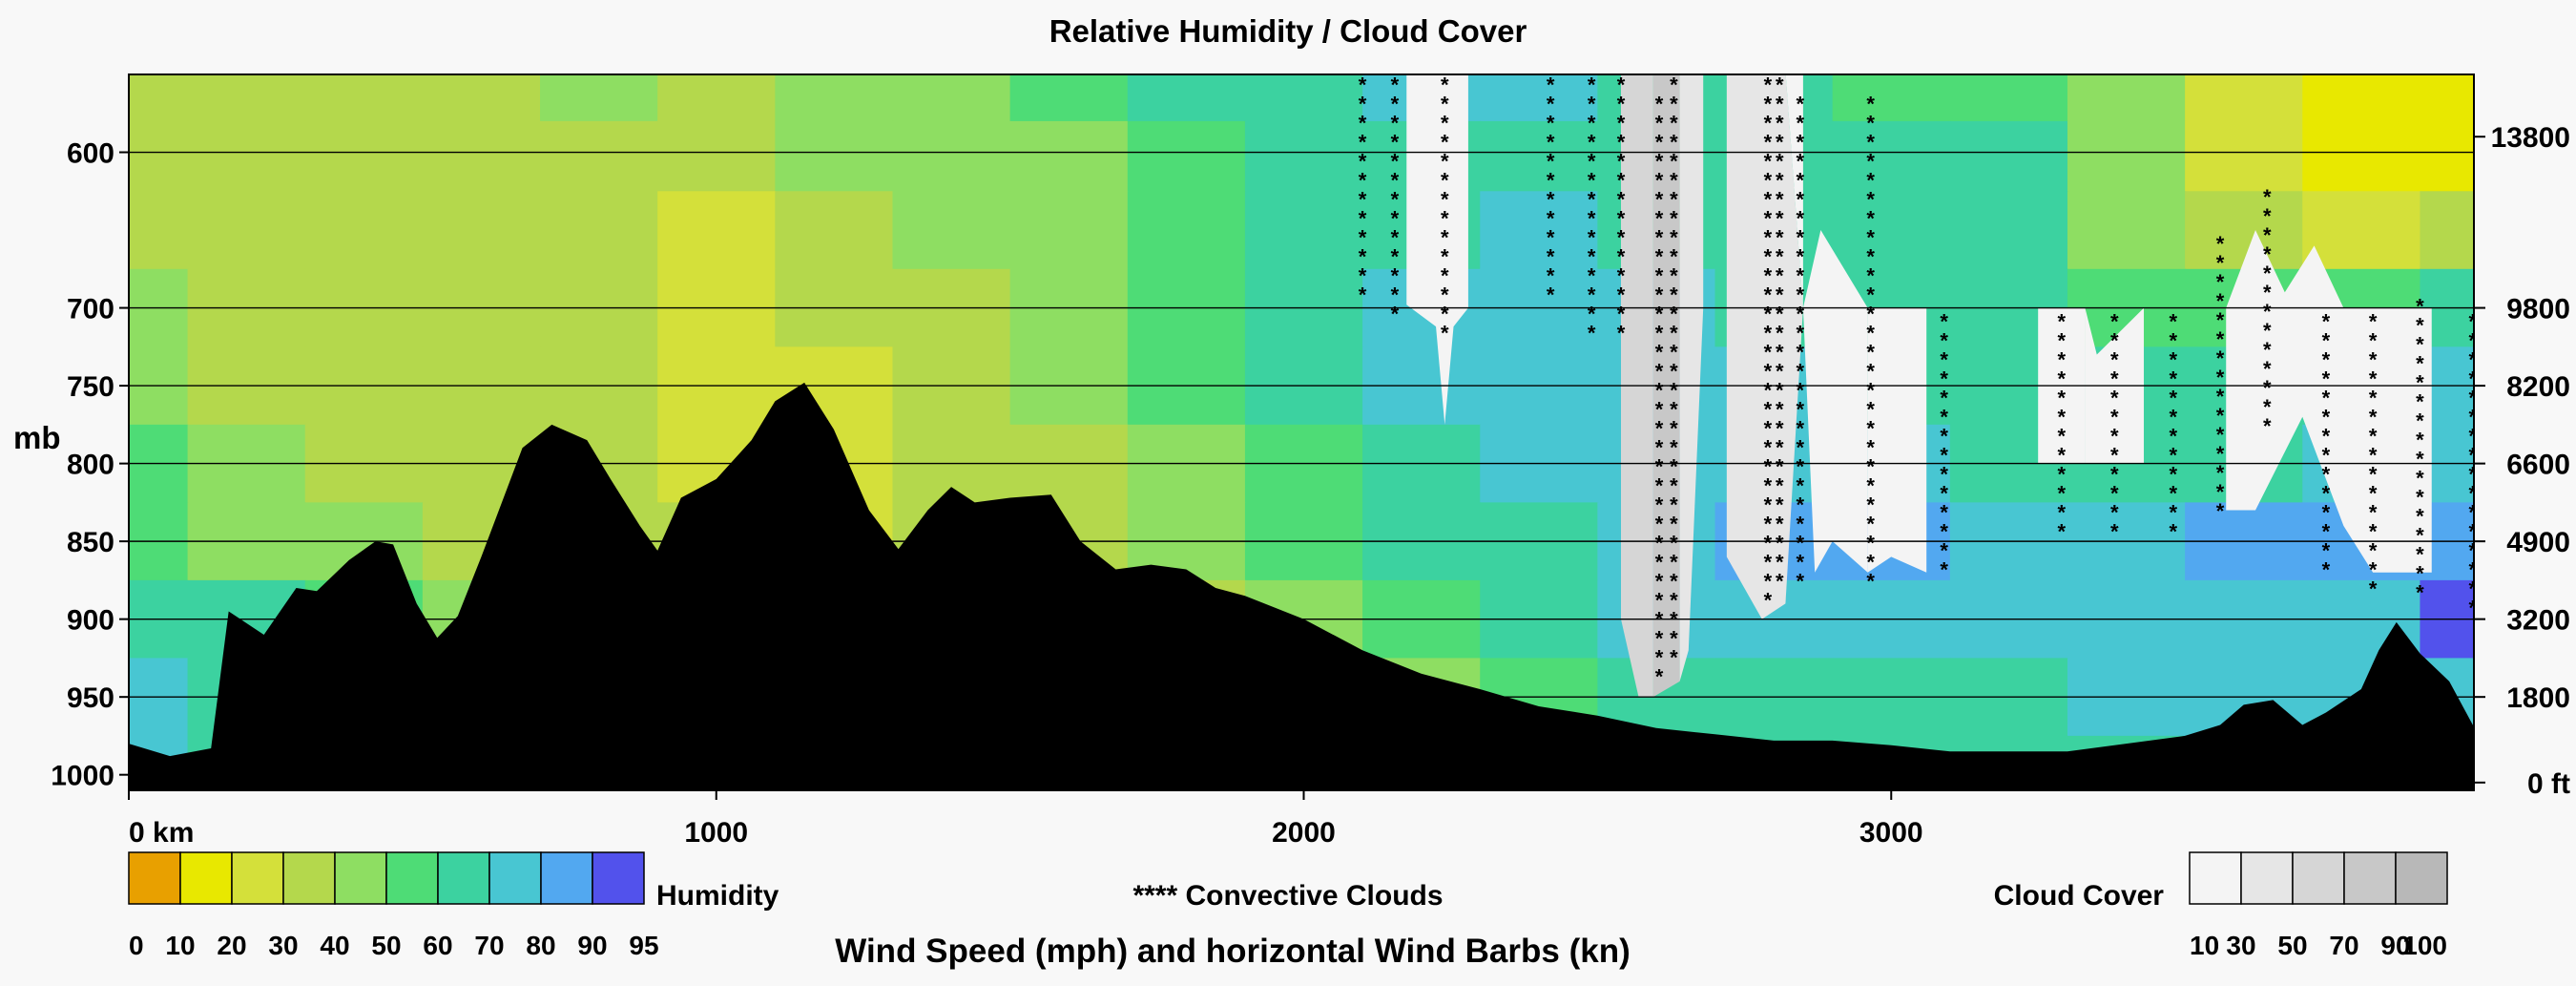 The height and width of the screenshot is (986, 2576). What do you see at coordinates (90, 698) in the screenshot?
I see `left-tick-label: 950` at bounding box center [90, 698].